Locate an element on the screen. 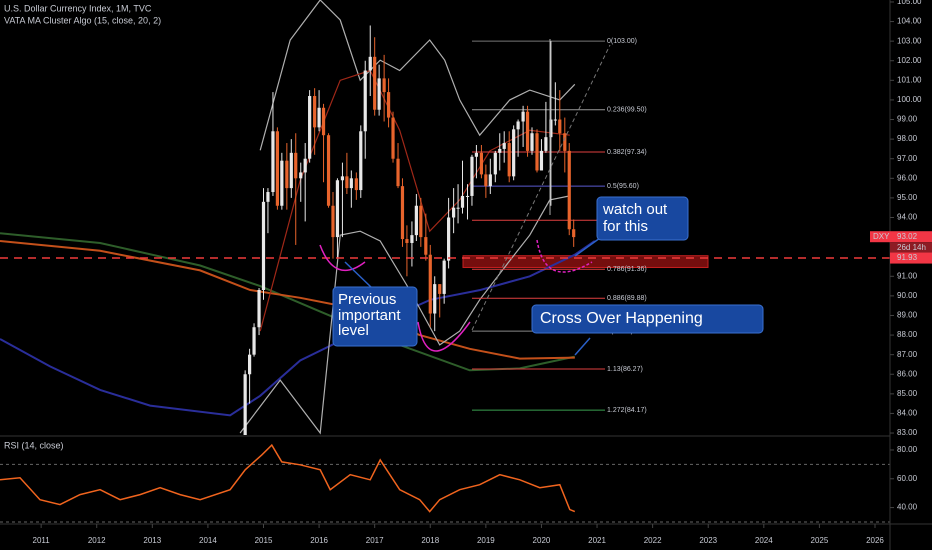 Image resolution: width=932 pixels, height=550 pixels. x-tick-label: 2020 is located at coordinates (542, 540).